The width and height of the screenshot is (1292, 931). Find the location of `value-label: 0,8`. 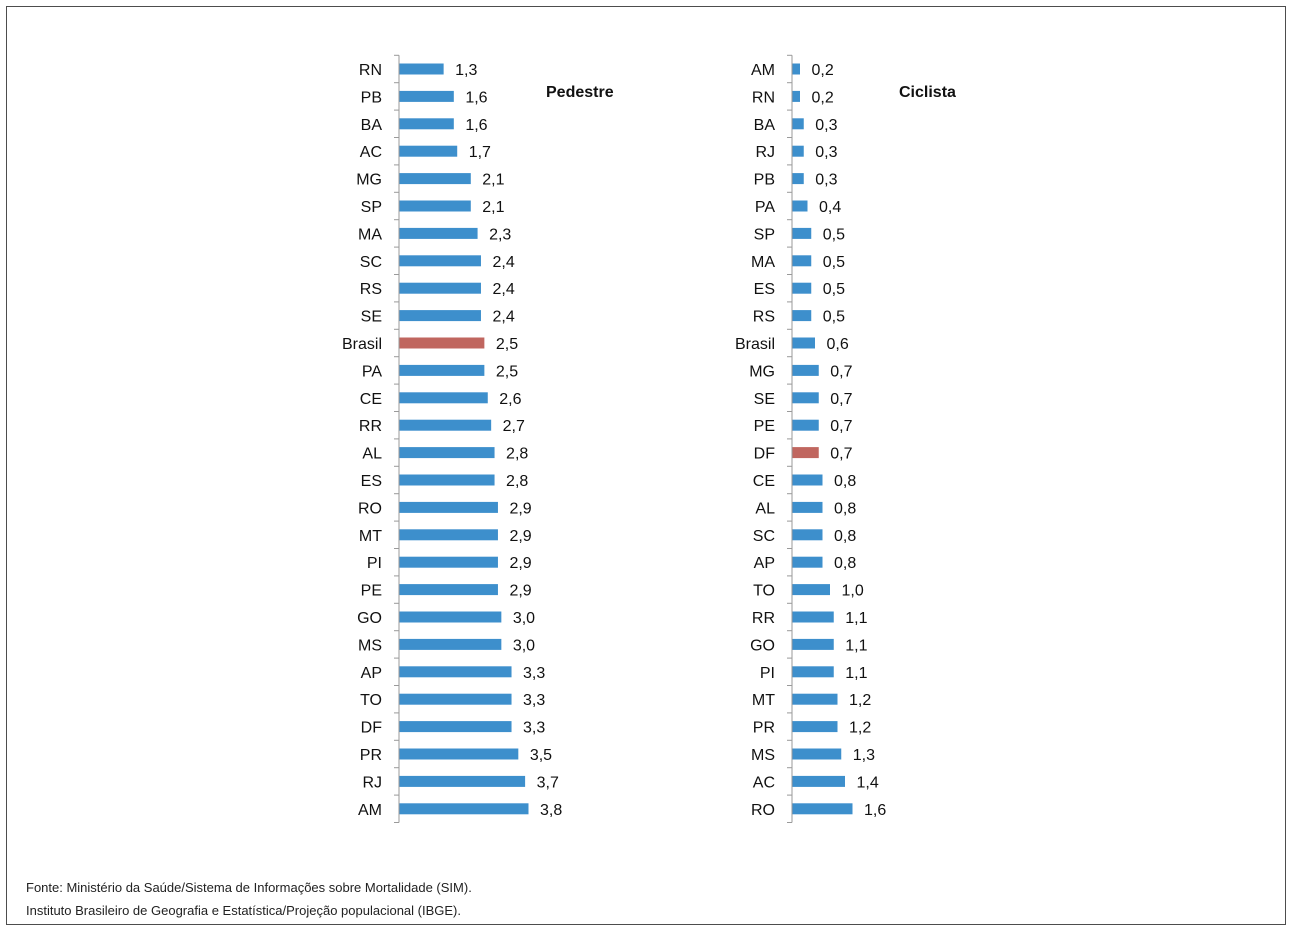

value-label: 0,8 is located at coordinates (845, 481).